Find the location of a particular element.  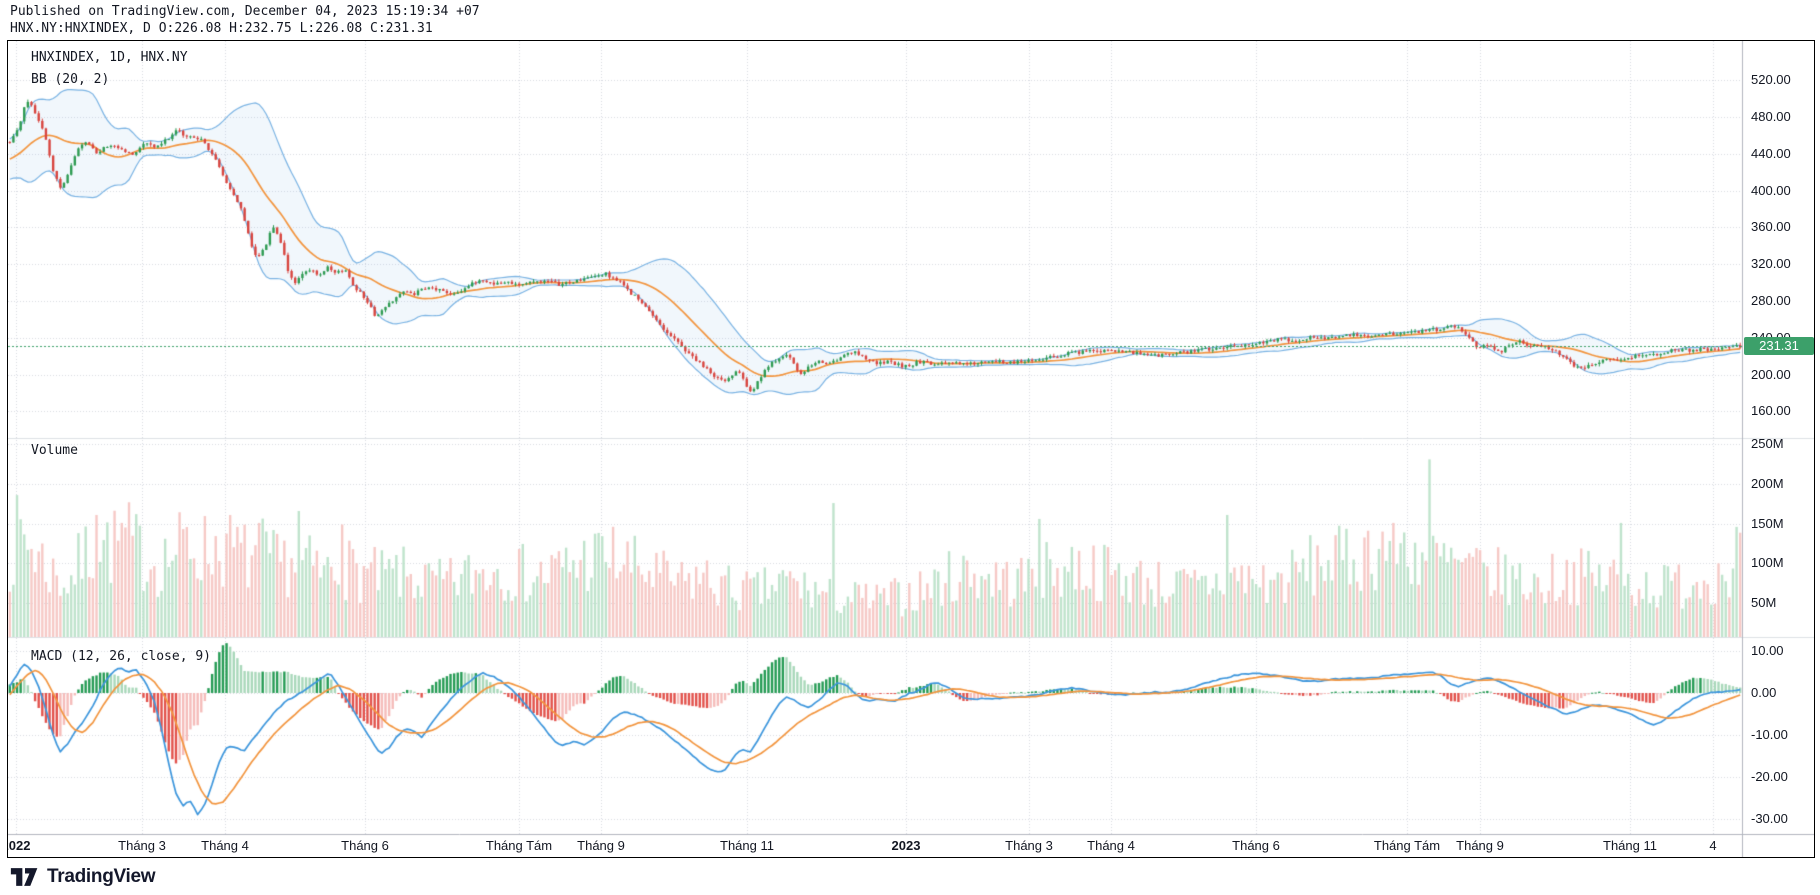

tradingview-mark-icon is located at coordinates (24, 877).